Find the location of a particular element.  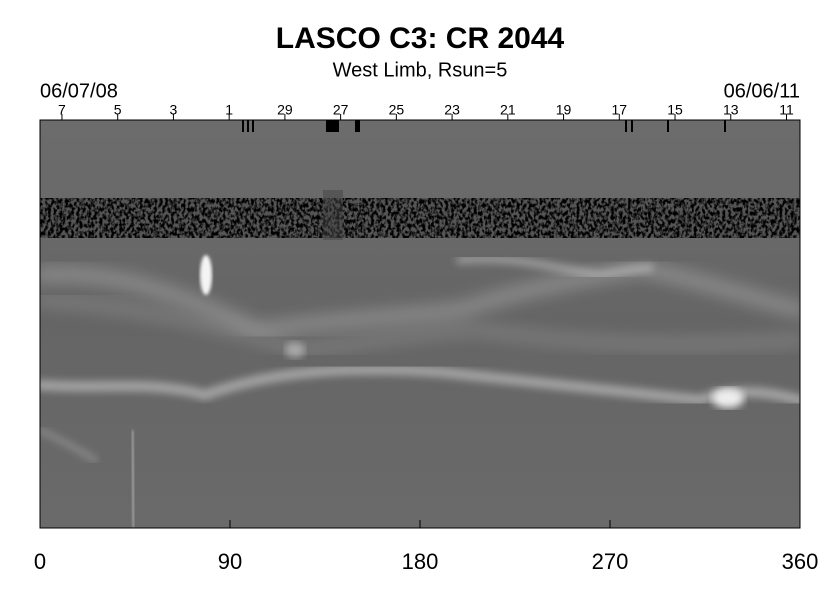

x-tick-label: 0 is located at coordinates (40, 561).